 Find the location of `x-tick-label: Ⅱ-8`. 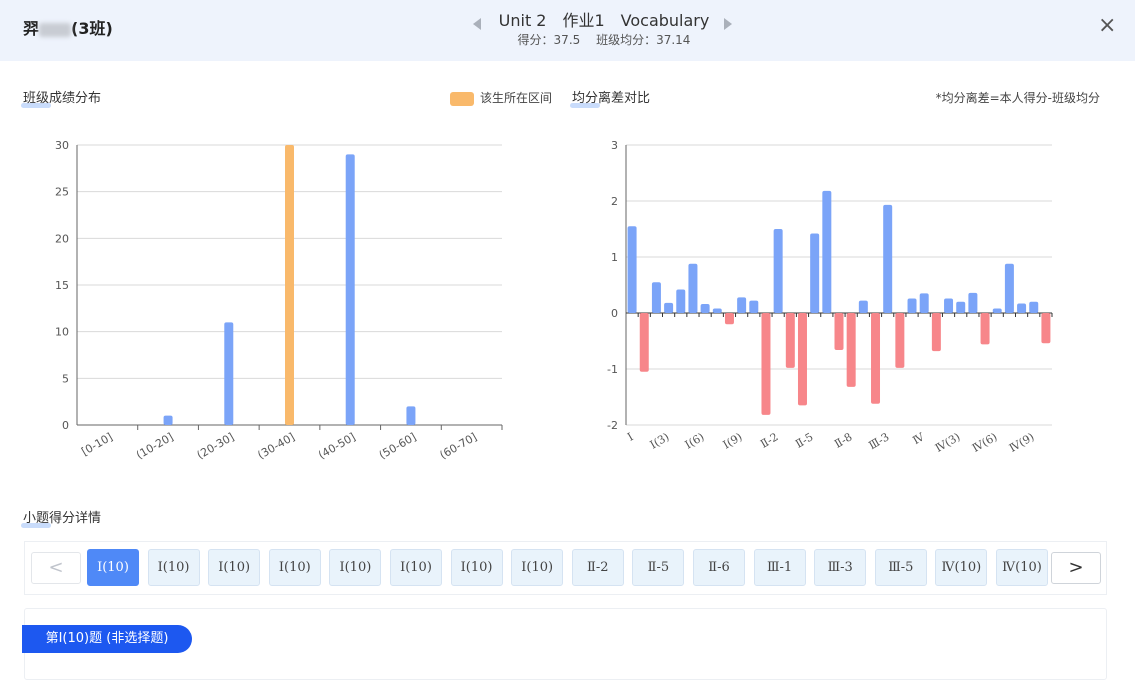

x-tick-label: Ⅱ-8 is located at coordinates (843, 440).